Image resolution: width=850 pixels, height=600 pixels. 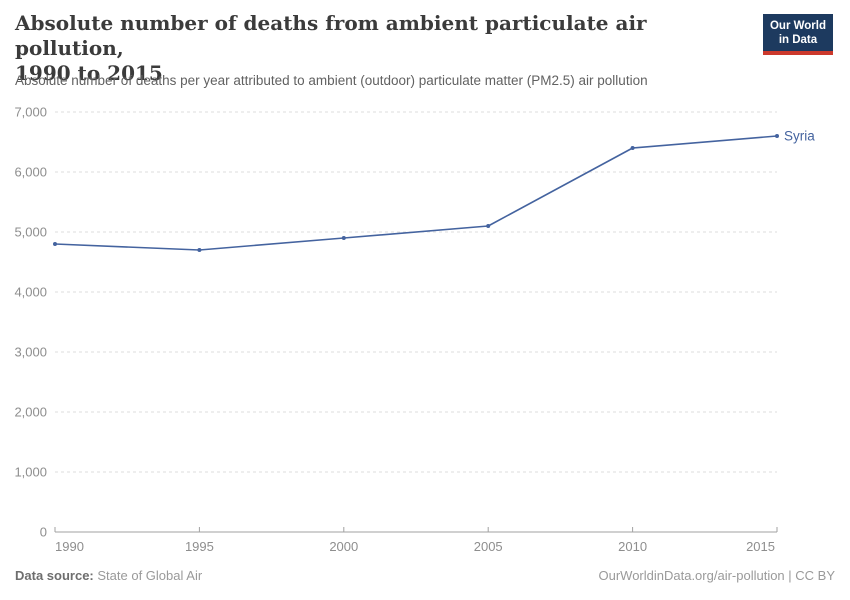 What do you see at coordinates (30, 352) in the screenshot?
I see `y-axis-tick-label: 3,000` at bounding box center [30, 352].